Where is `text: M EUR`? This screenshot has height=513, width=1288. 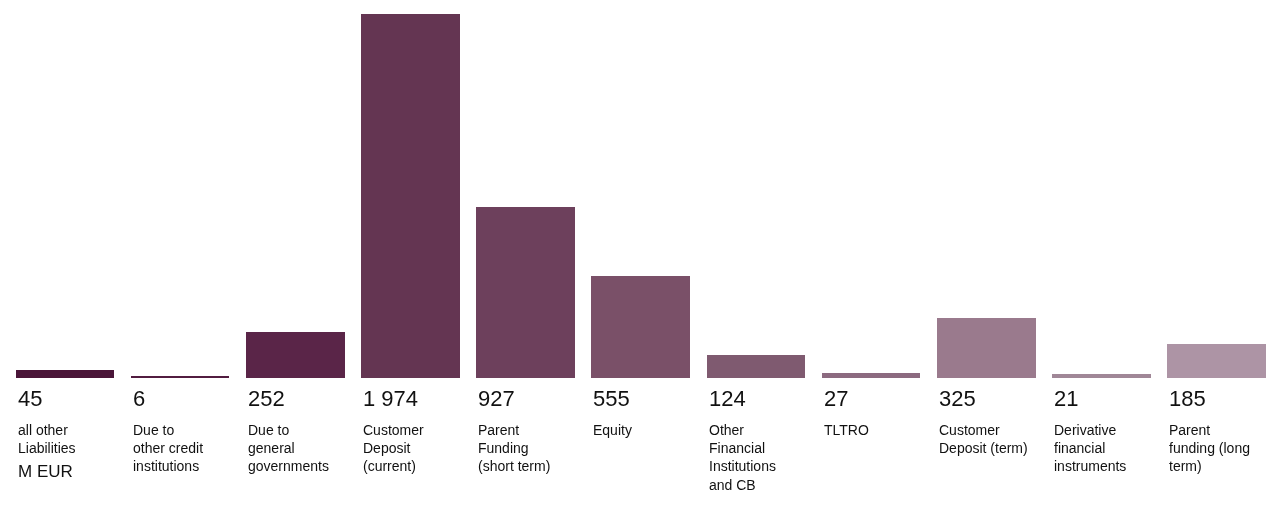 text: M EUR is located at coordinates (45, 471).